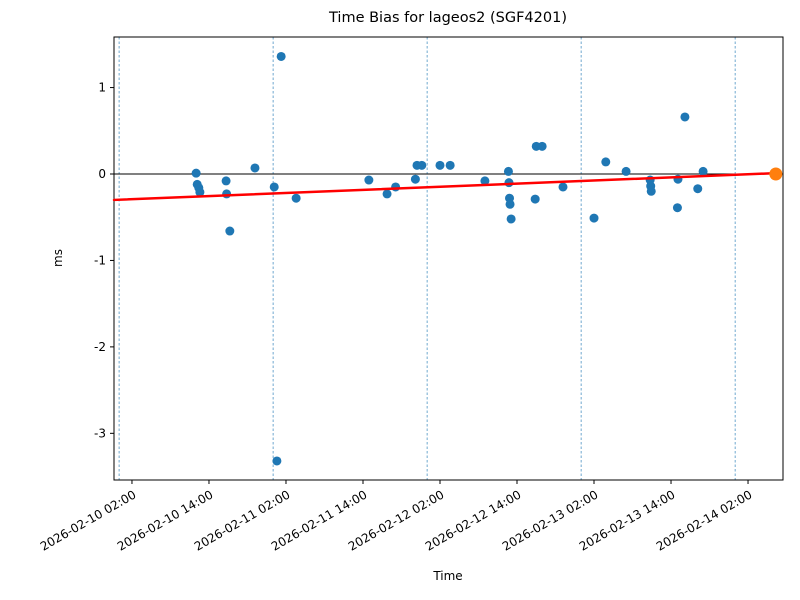 The height and width of the screenshot is (600, 800). What do you see at coordinates (100, 260) in the screenshot?
I see `y-tick-label: -1` at bounding box center [100, 260].